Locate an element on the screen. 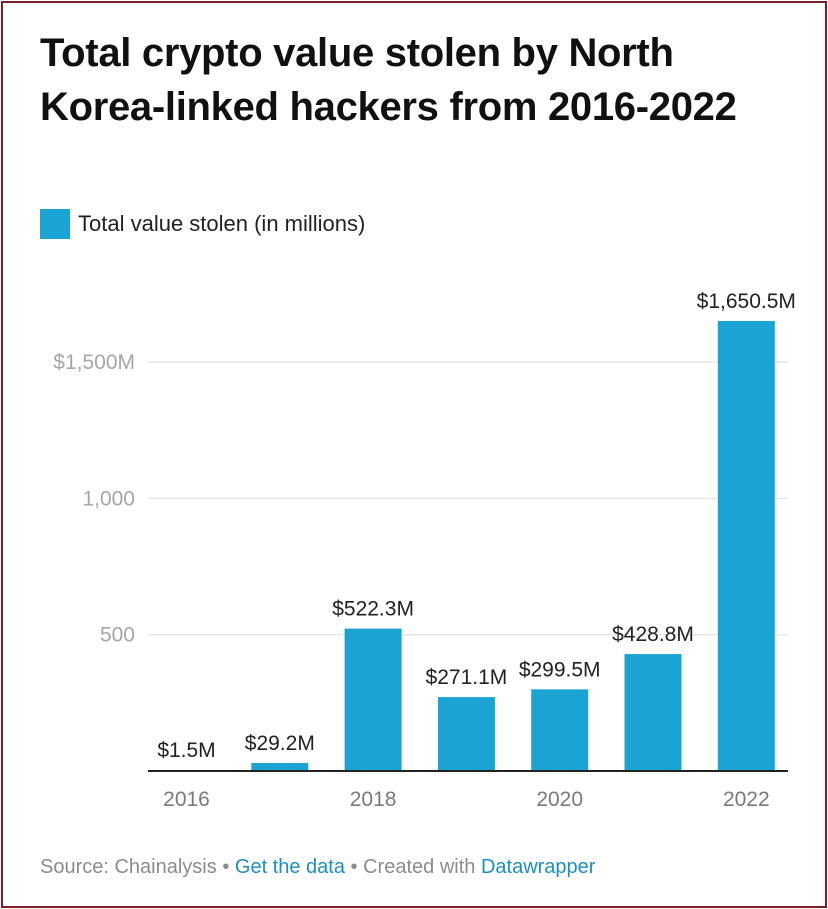  datawrapper-link: Datawrapper is located at coordinates (538, 867).